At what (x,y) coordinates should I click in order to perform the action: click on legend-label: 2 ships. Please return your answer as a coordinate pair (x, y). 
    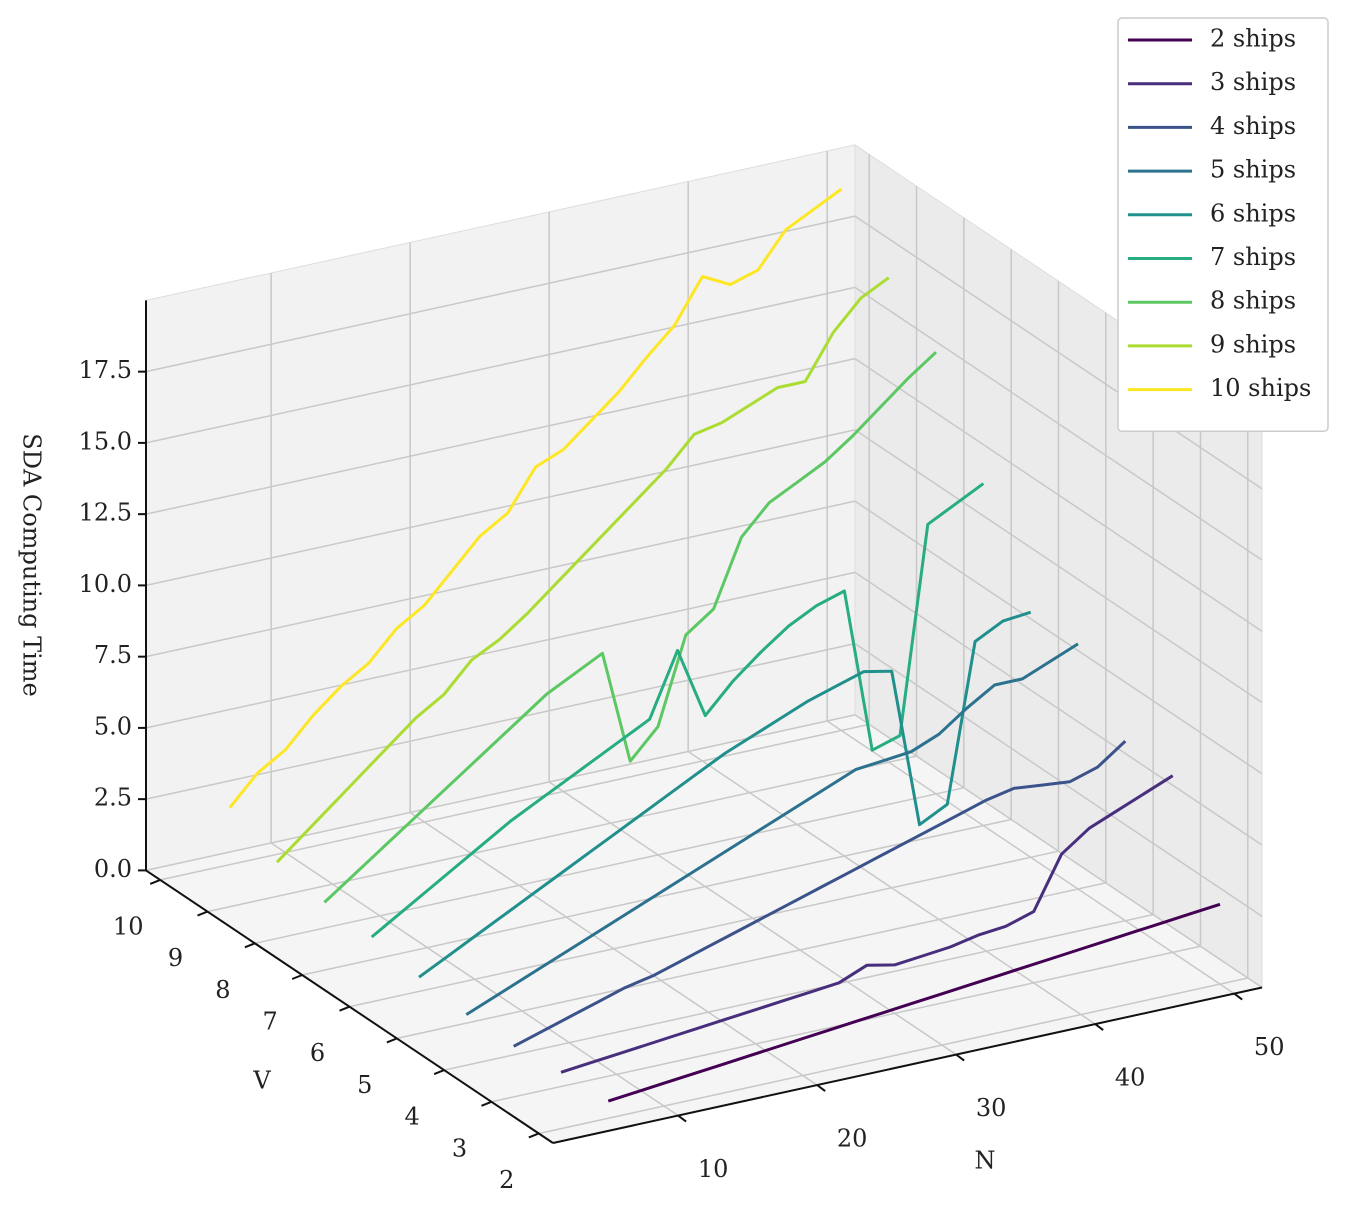
    Looking at the image, I should click on (1253, 39).